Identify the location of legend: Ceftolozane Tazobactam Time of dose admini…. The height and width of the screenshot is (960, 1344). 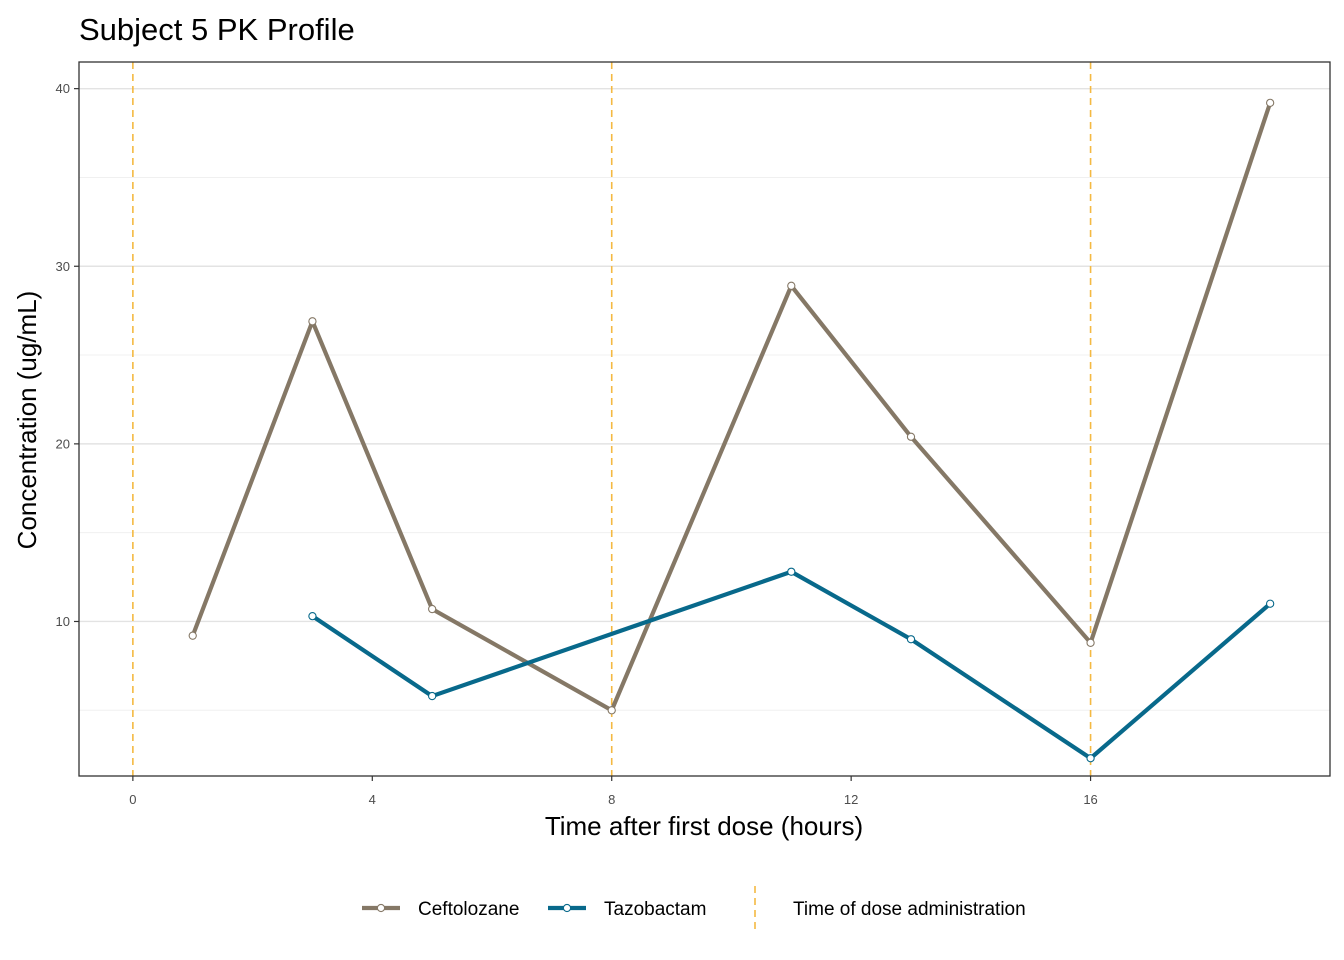
(694, 908).